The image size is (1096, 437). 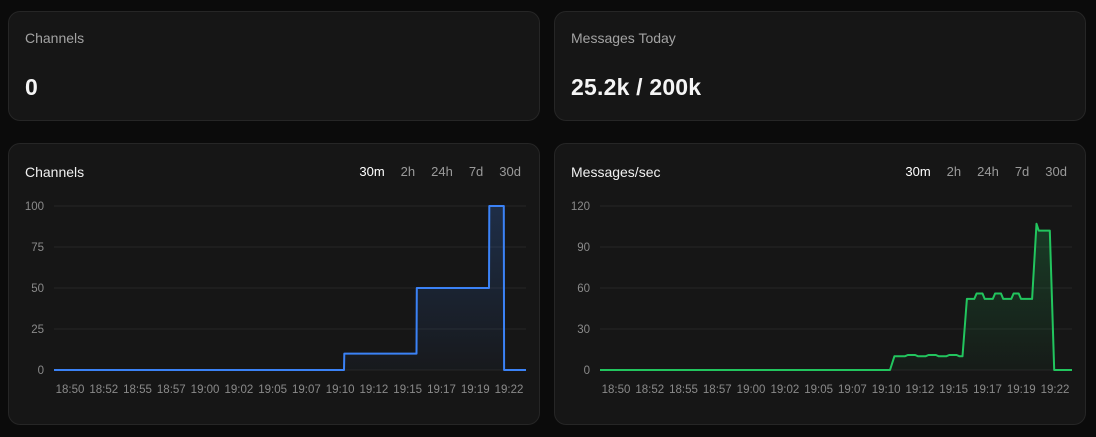 I want to click on y-tick-label: 90, so click(x=583, y=248).